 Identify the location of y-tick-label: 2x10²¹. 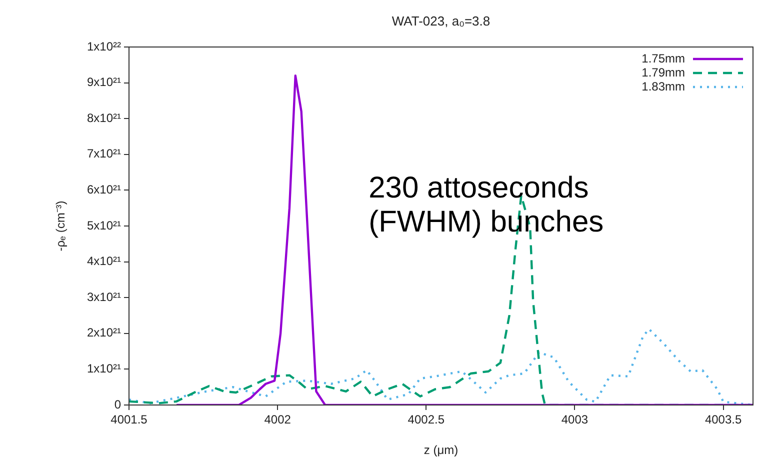
(103, 333).